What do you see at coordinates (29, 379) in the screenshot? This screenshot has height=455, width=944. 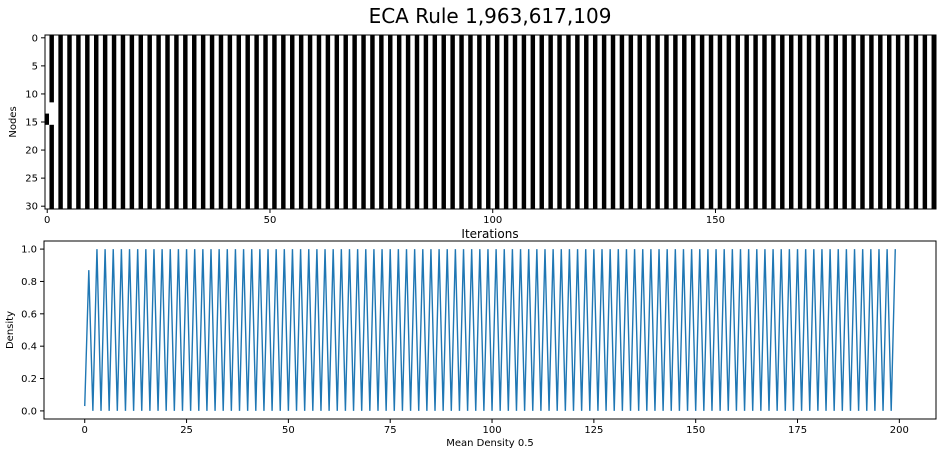 I see `density-y-tick-label: 0.2` at bounding box center [29, 379].